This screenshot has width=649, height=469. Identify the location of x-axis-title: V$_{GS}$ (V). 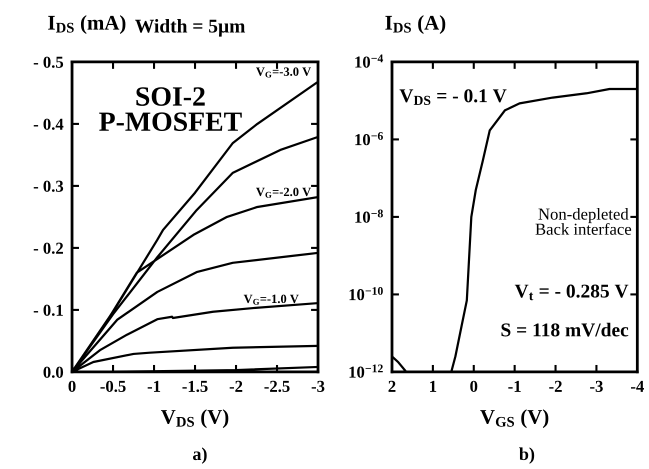
(514, 418).